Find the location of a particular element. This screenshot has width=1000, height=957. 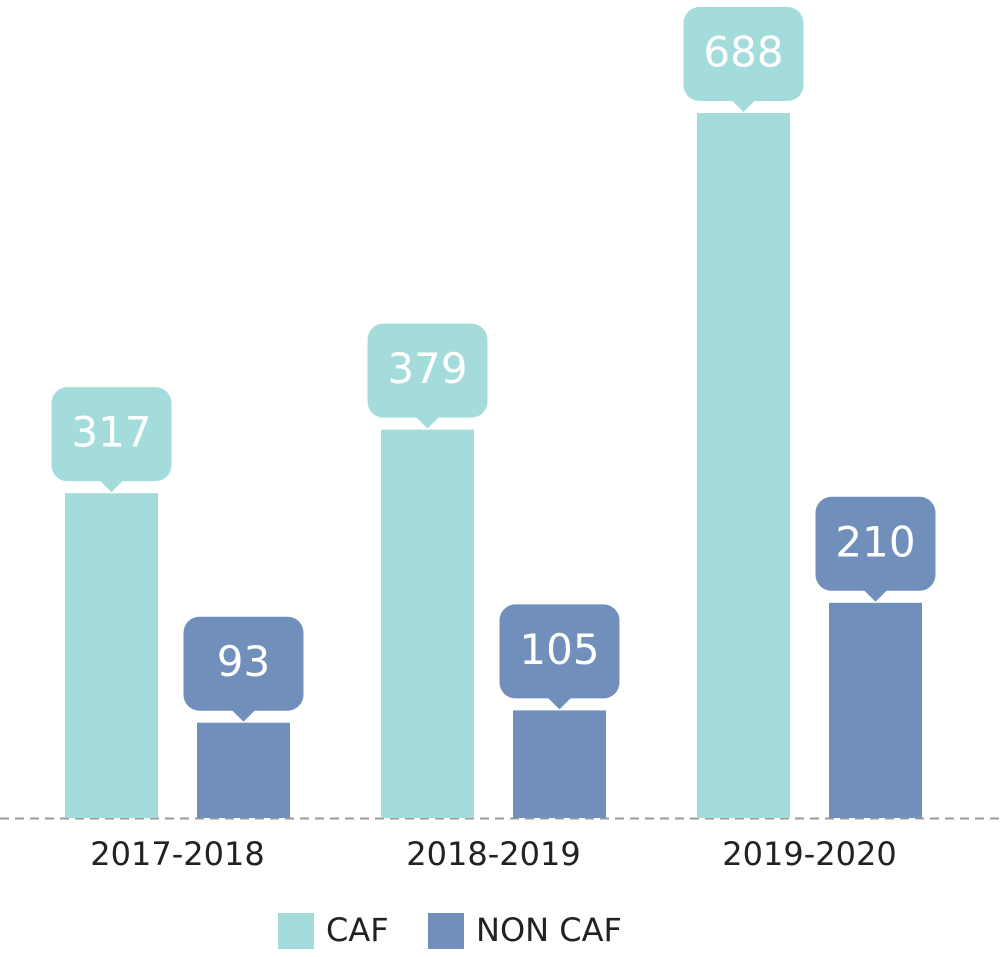

value-label: 210 is located at coordinates (875, 541).